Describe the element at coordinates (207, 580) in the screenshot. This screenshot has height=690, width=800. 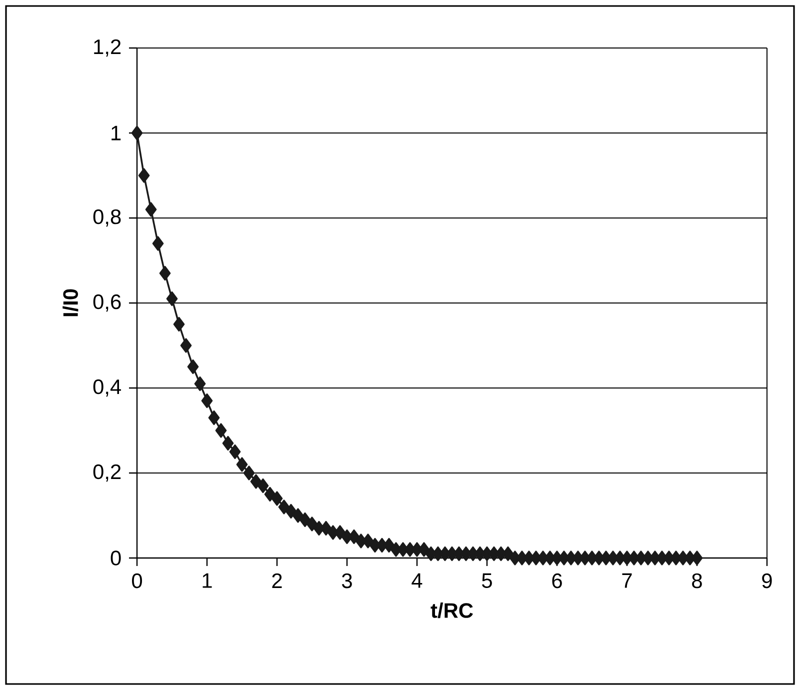
I see `x-tick-label: 1` at that location.